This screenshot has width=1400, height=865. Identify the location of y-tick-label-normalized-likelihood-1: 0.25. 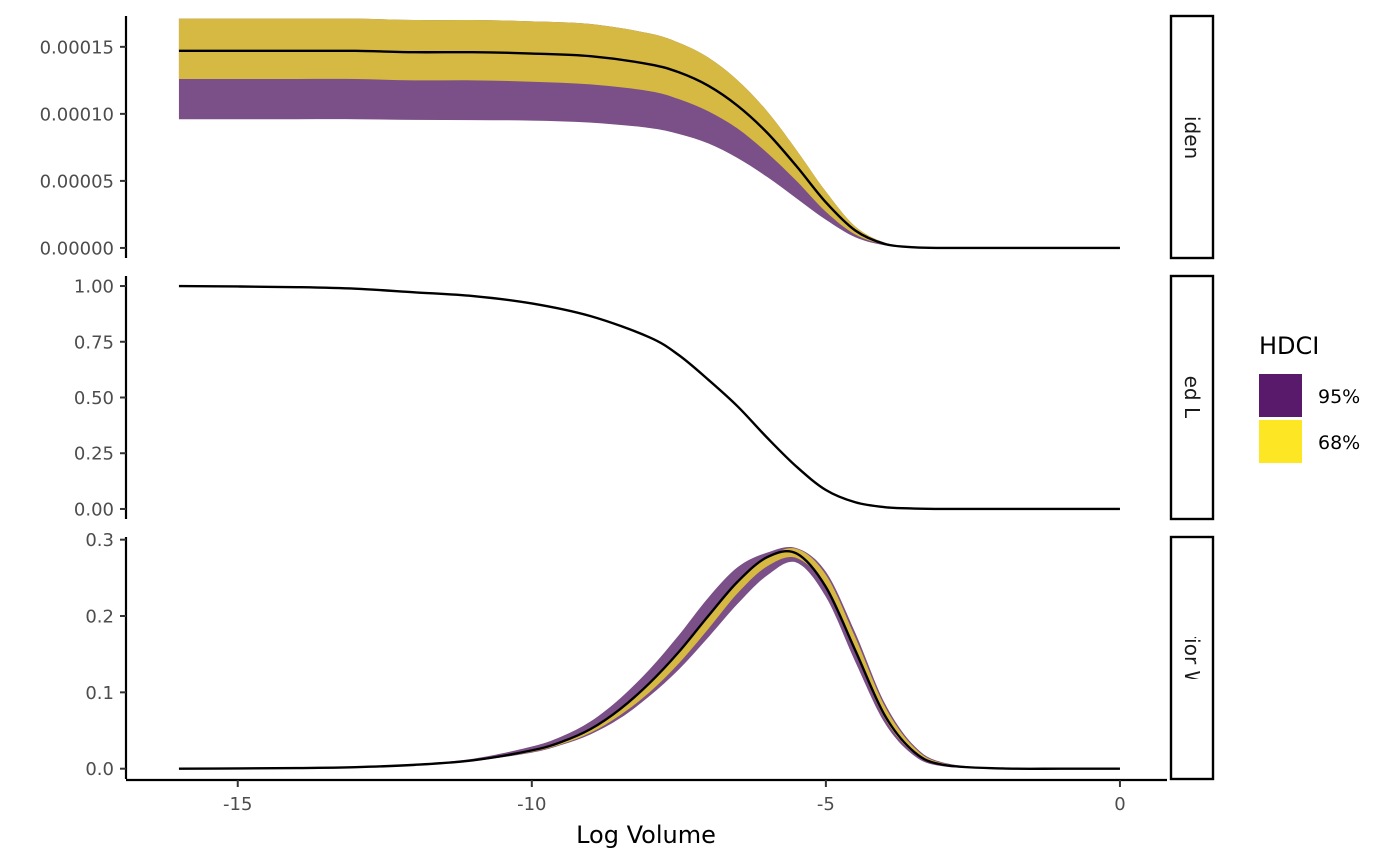
(94, 454).